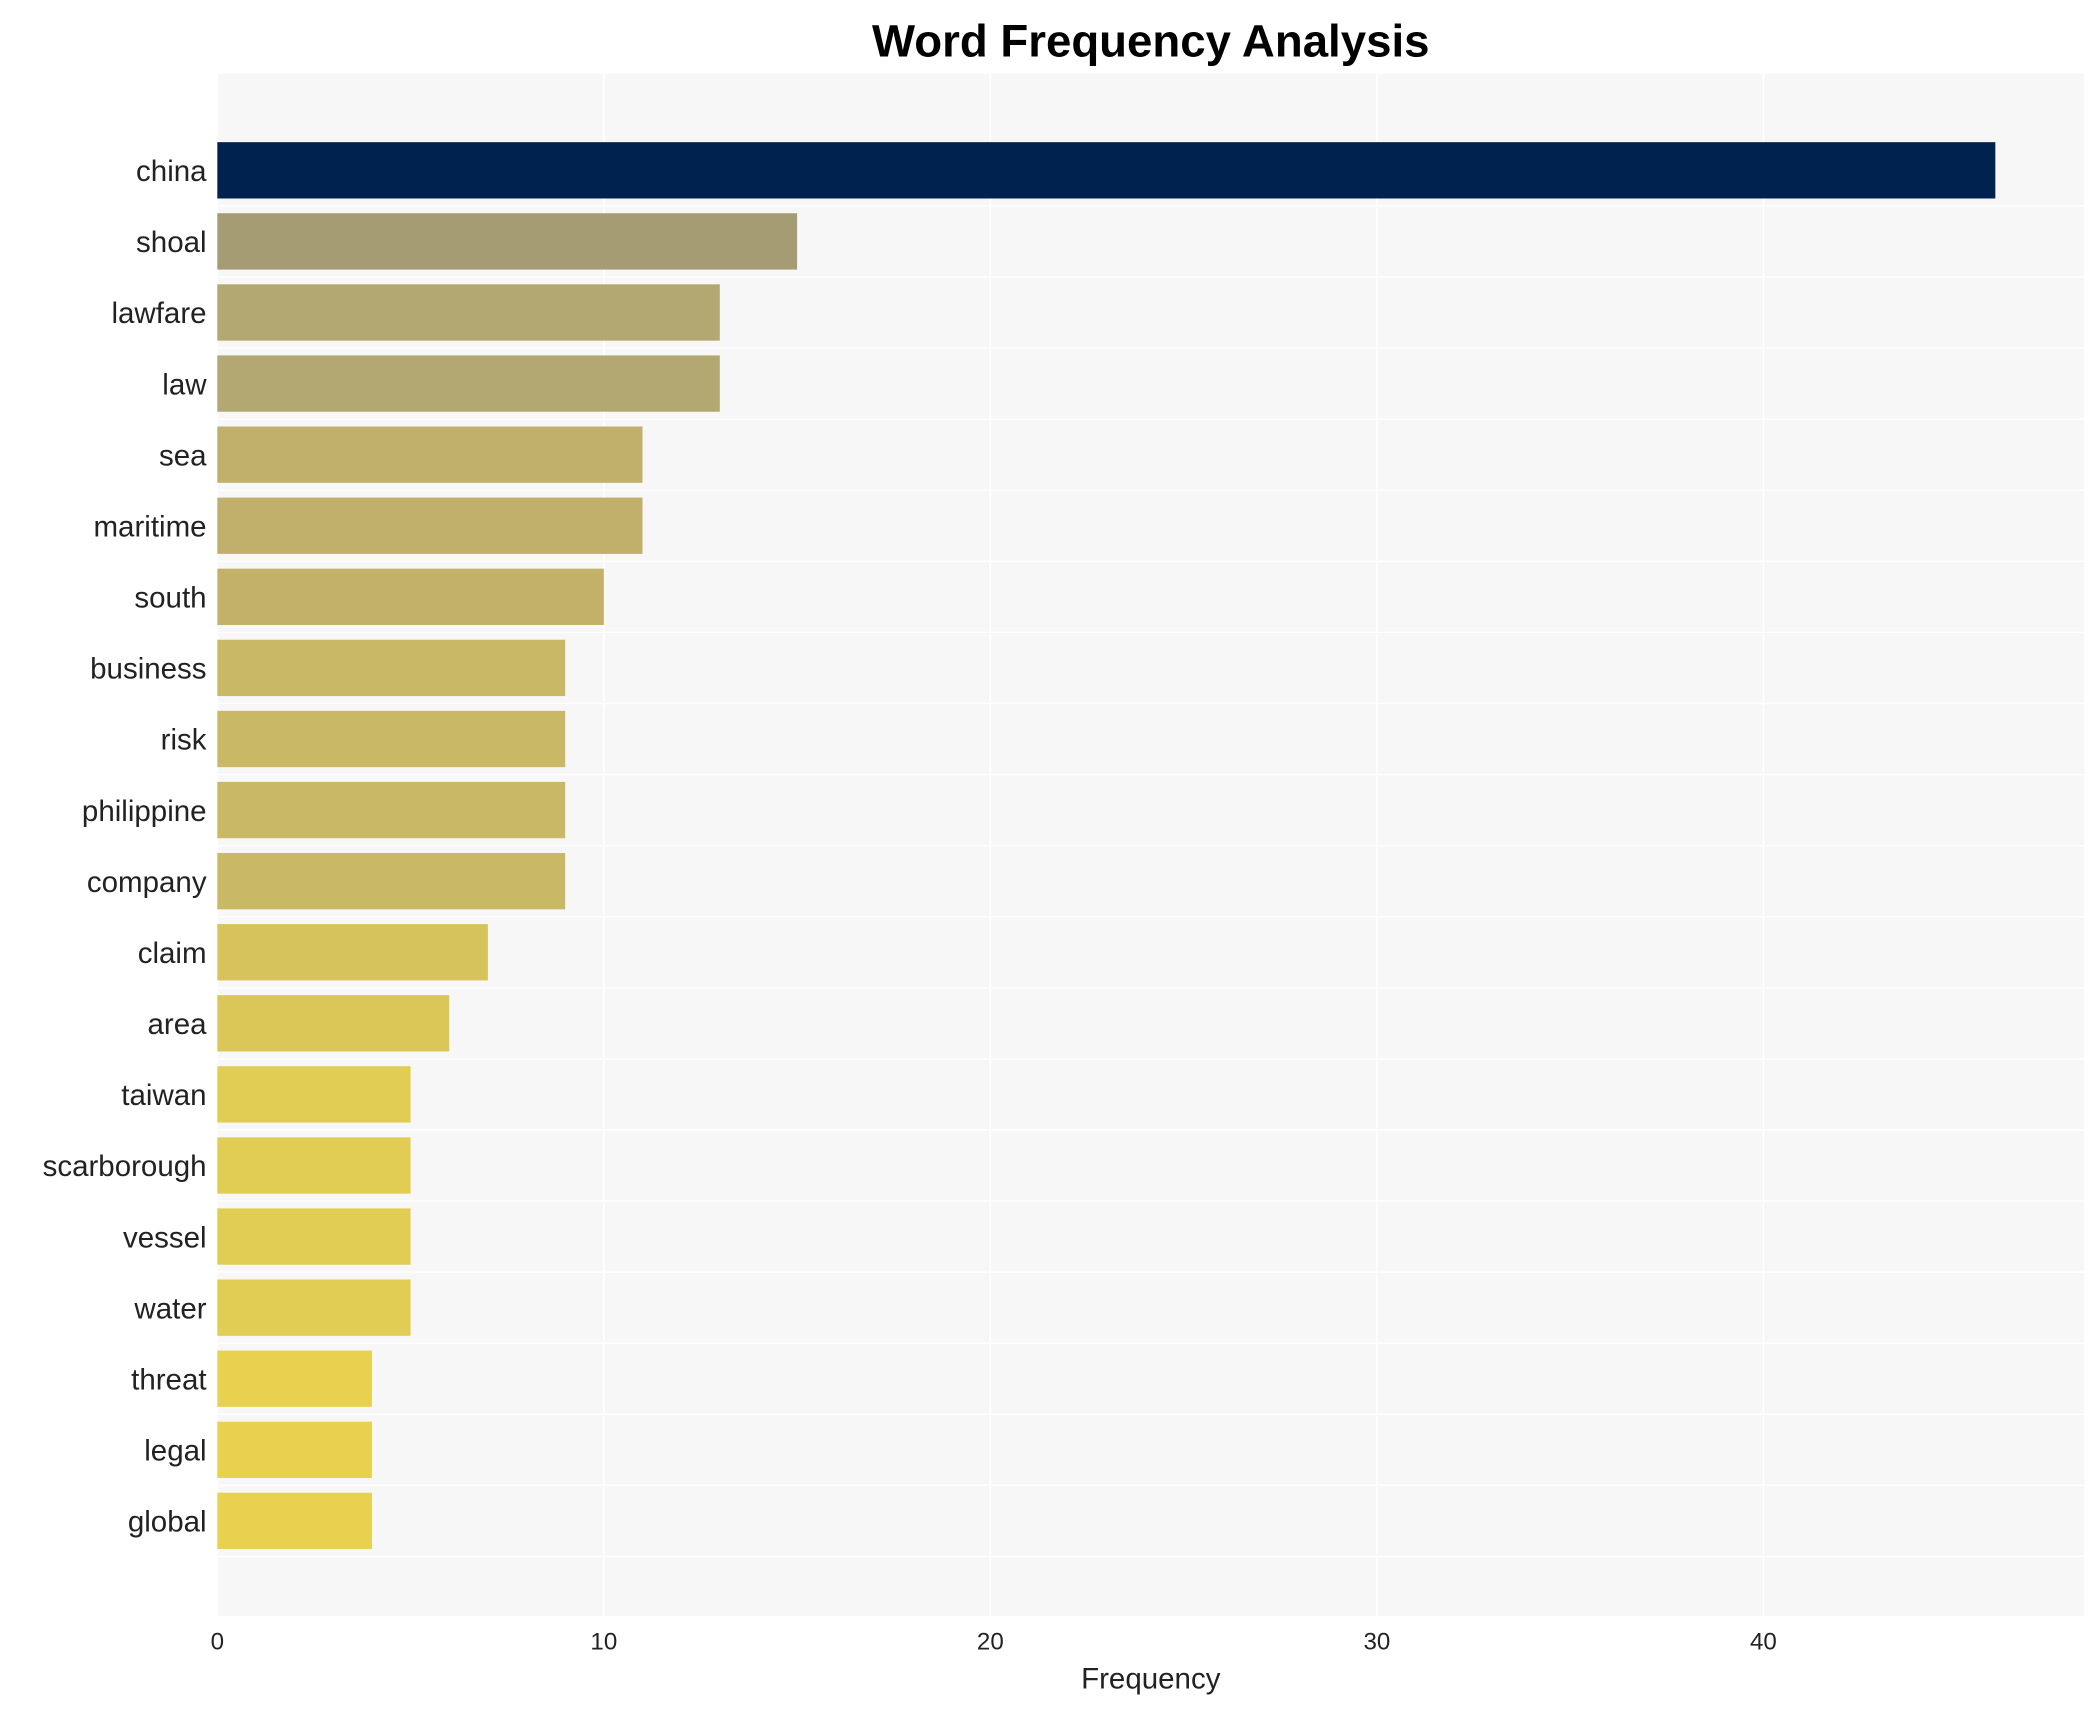 Image resolution: width=2095 pixels, height=1710 pixels. I want to click on bar-claim, so click(352, 952).